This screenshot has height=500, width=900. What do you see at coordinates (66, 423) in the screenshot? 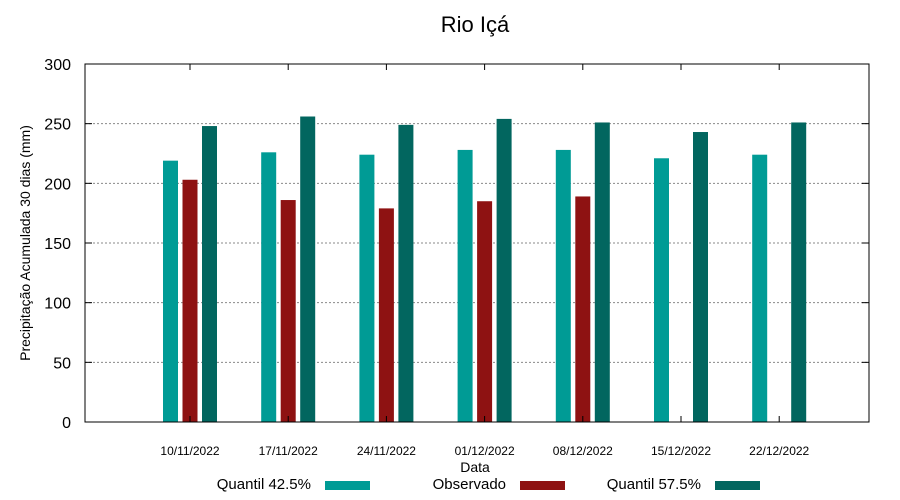
I see `y-tick-label: 0` at bounding box center [66, 423].